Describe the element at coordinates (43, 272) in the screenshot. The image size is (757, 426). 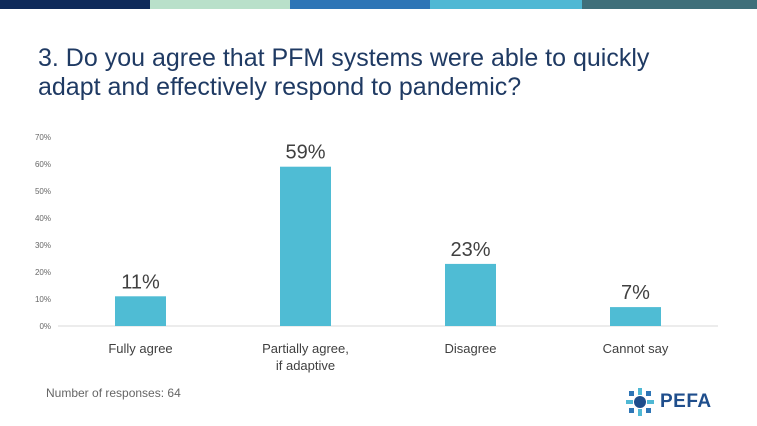
I see `y-tick-label: 20%` at that location.